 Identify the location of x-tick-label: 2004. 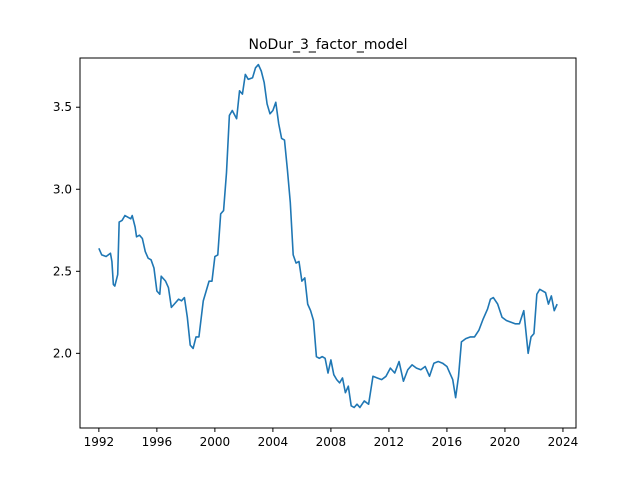
(273, 442).